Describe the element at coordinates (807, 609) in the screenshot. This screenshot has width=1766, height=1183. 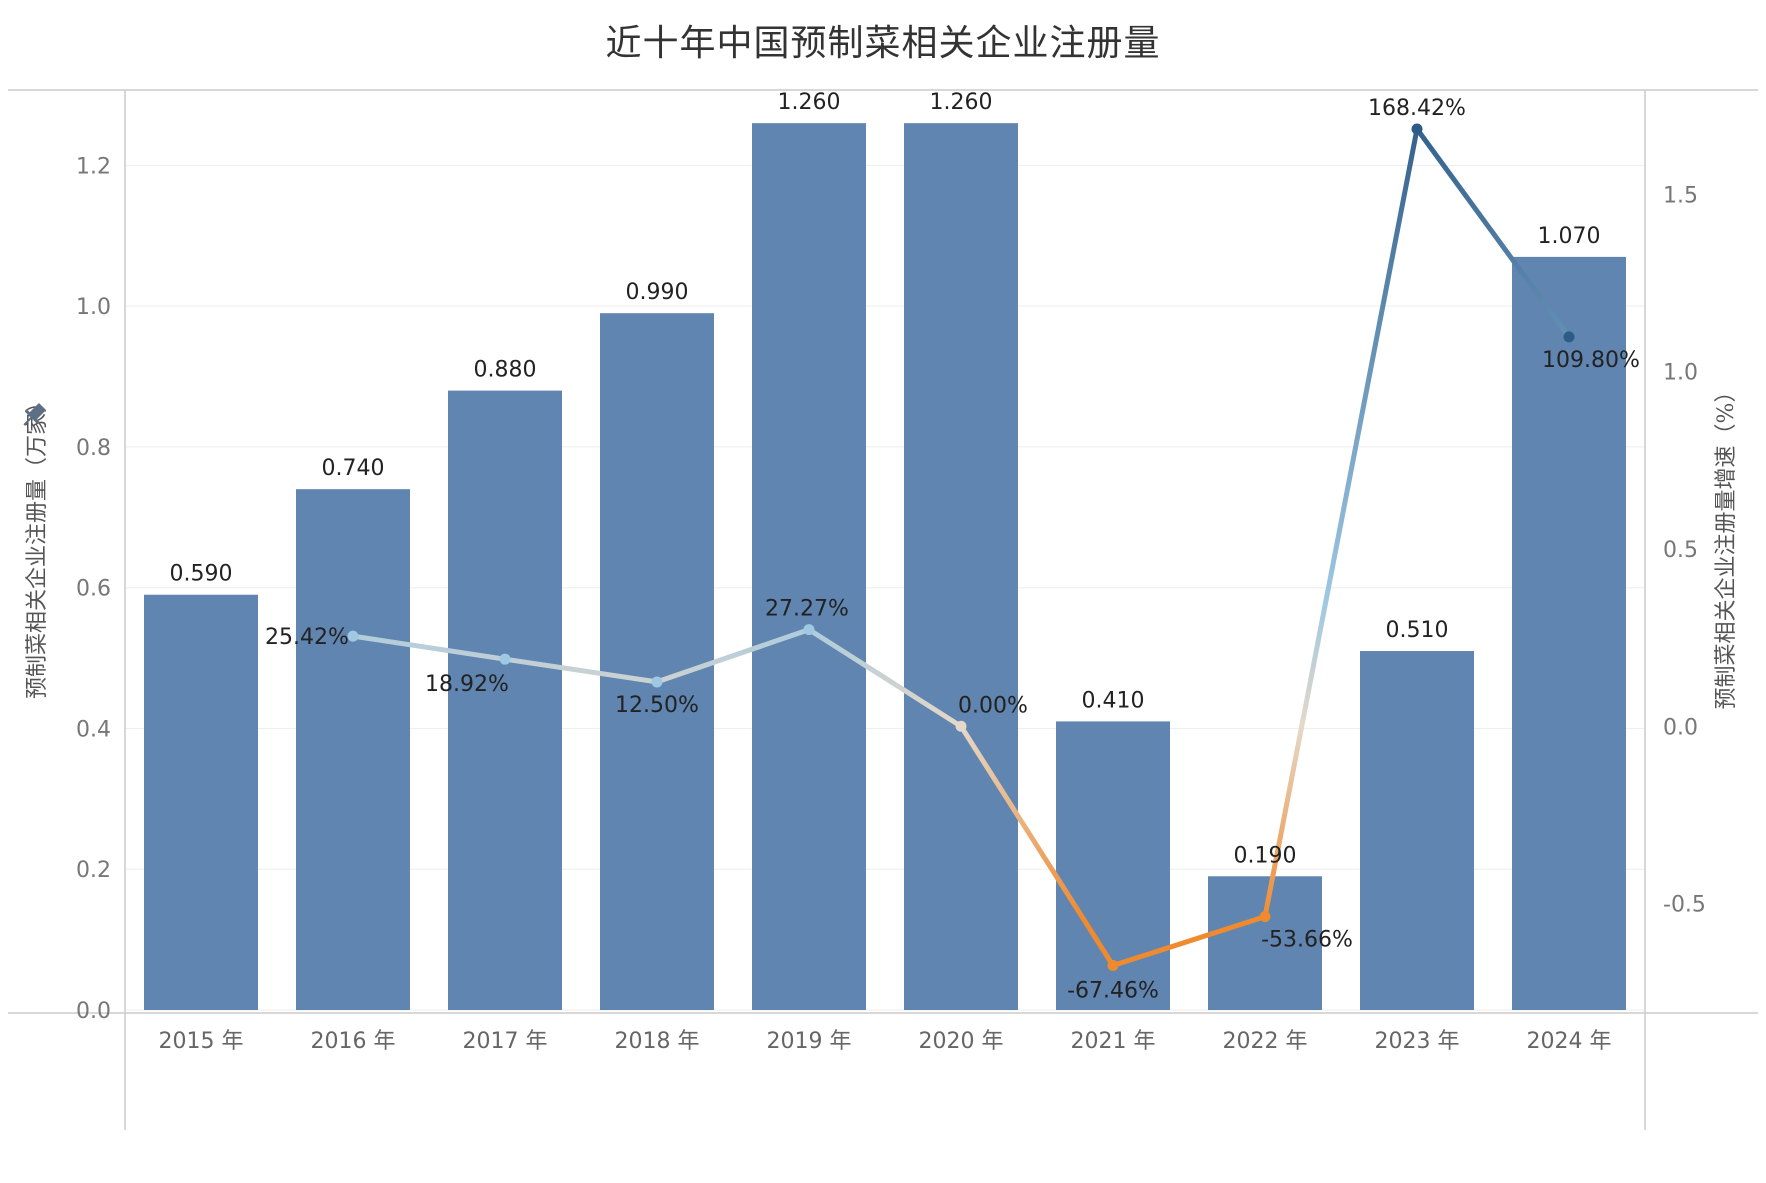
I see `line-value-label: 27.27%` at that location.